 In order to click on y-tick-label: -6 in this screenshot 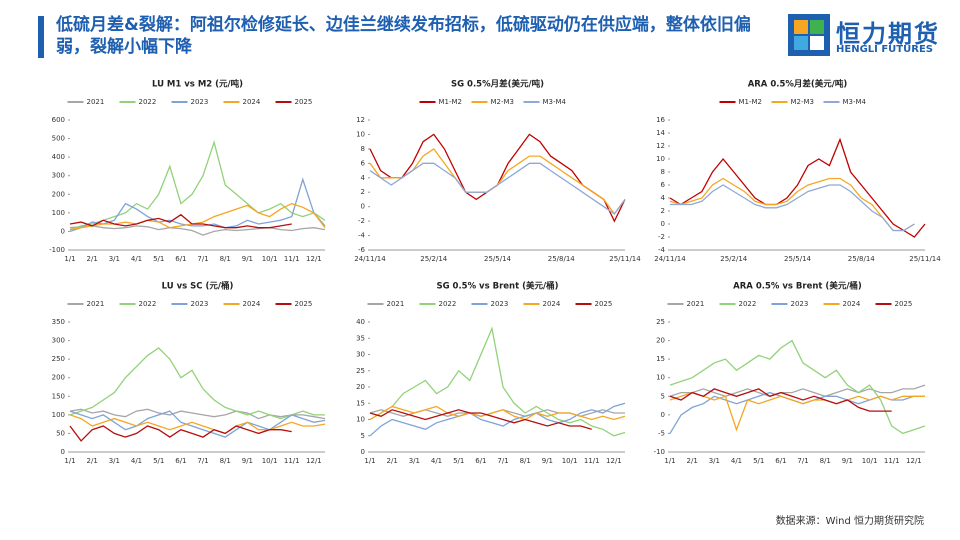, I will do `click(362, 250)`.